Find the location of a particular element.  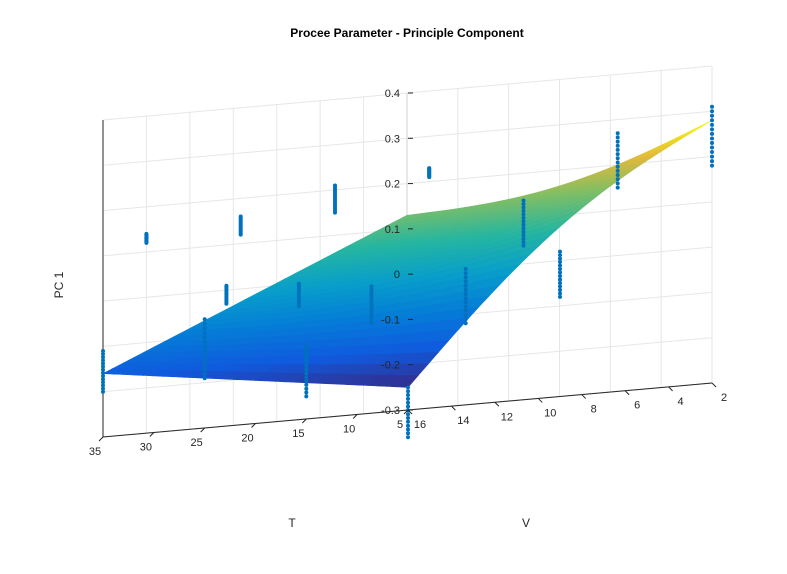

chart-title: Procee Parameter - Principle Component is located at coordinates (406, 33).